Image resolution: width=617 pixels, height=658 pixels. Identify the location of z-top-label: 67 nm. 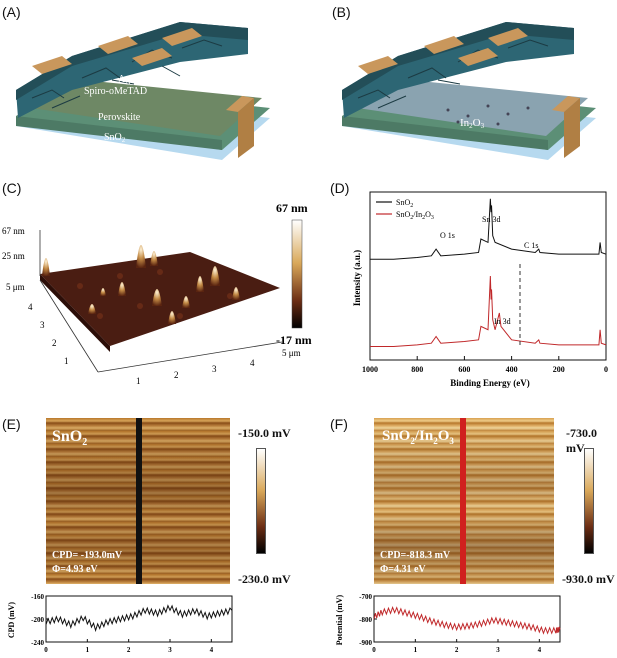
(13, 231).